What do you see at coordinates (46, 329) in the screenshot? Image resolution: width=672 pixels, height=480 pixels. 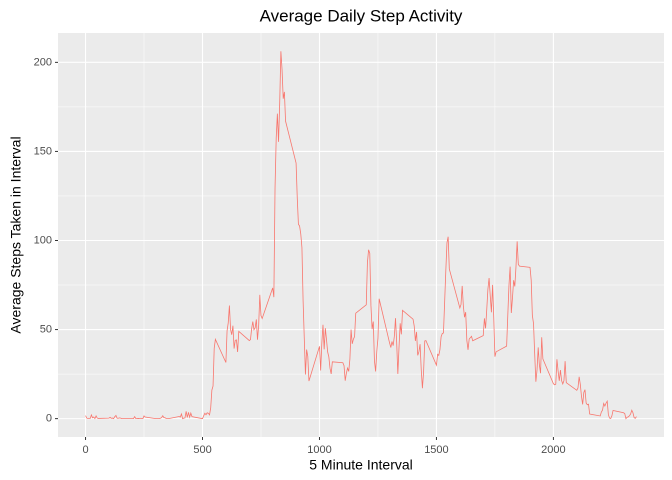 I see `y-tick-label: 50` at bounding box center [46, 329].